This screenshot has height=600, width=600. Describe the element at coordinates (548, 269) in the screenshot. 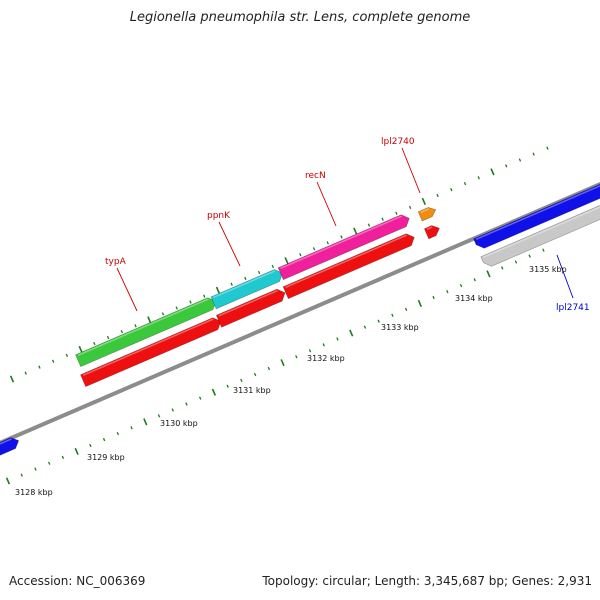

I see `scale-label: 3135 kbp` at that location.